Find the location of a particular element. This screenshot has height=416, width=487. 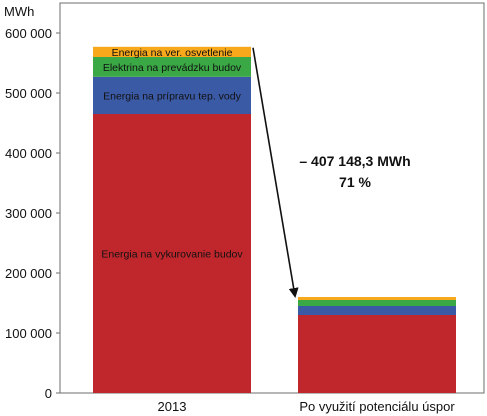

y-tick-label: 100 000 is located at coordinates (28, 333).